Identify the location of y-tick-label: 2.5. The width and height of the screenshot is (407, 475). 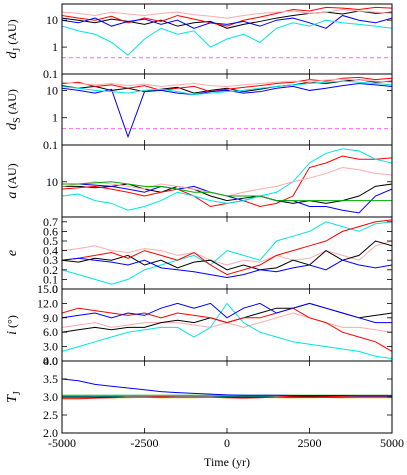
(50, 415).